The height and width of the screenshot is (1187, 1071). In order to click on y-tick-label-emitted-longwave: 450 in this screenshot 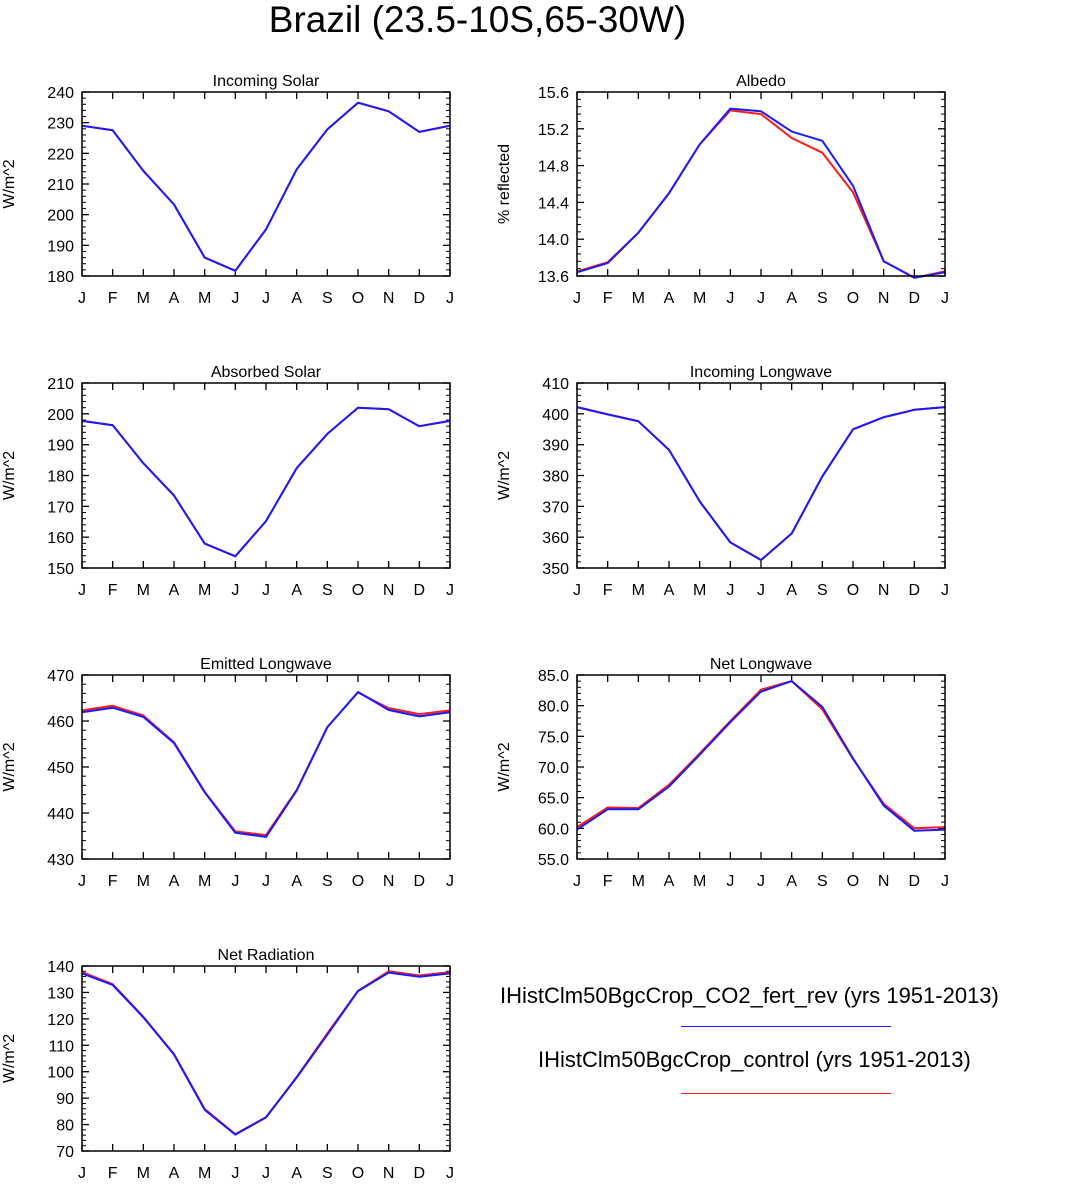, I will do `click(60, 768)`.